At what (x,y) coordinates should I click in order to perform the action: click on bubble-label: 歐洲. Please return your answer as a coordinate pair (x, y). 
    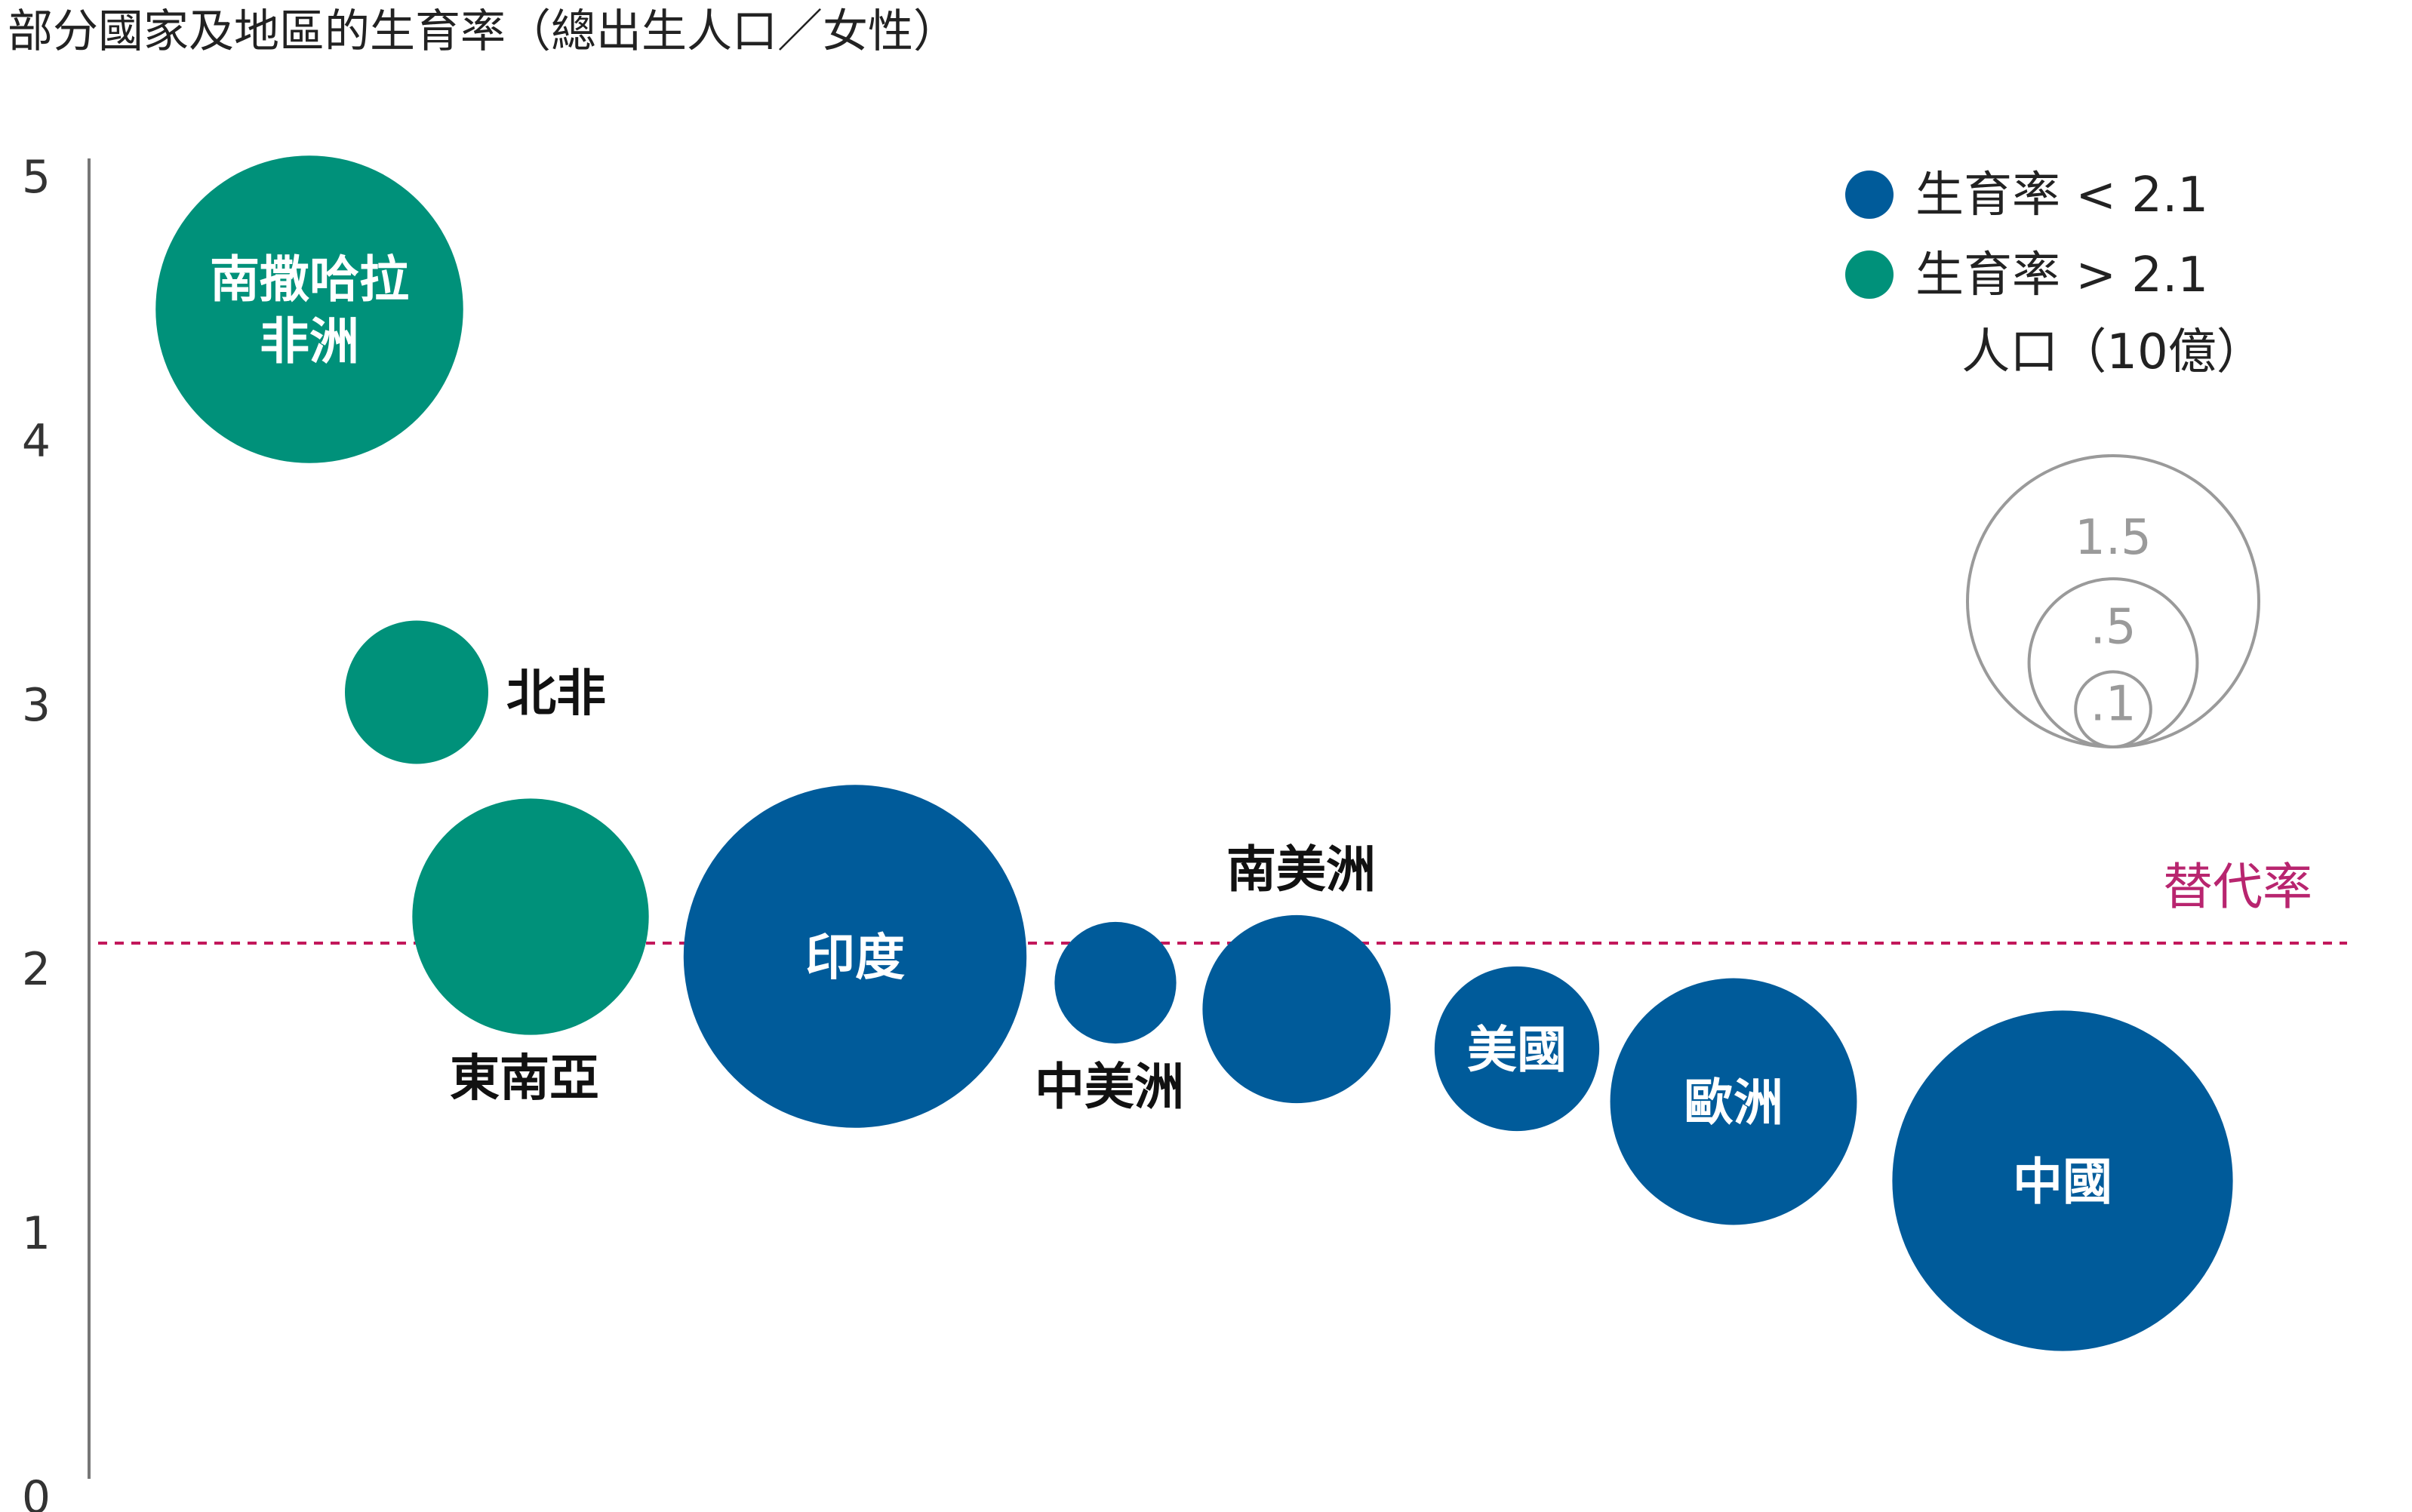
    Looking at the image, I should click on (1734, 1103).